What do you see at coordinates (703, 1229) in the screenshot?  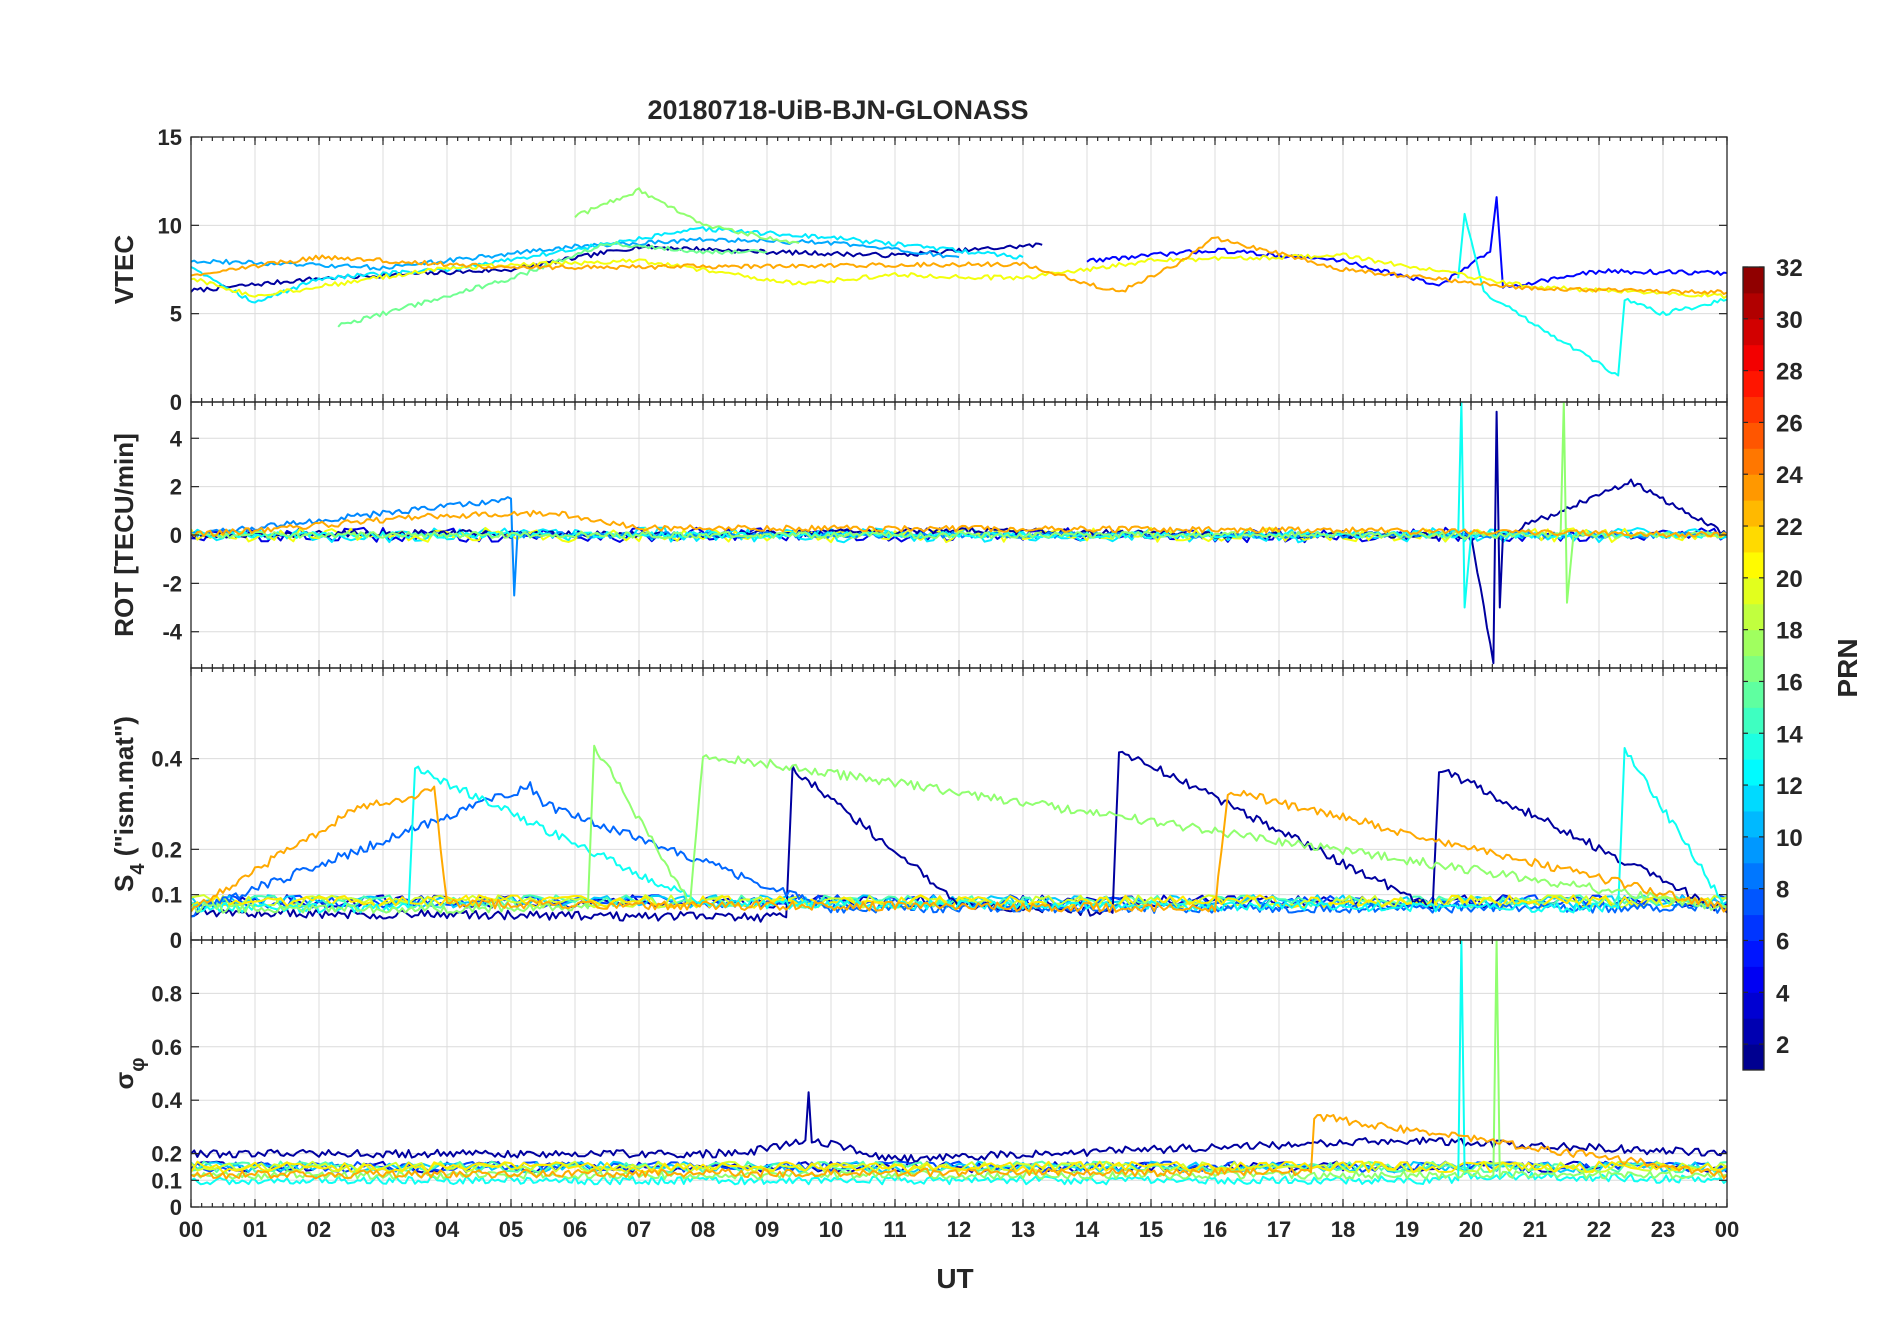 I see `x-tick-label: 08` at bounding box center [703, 1229].